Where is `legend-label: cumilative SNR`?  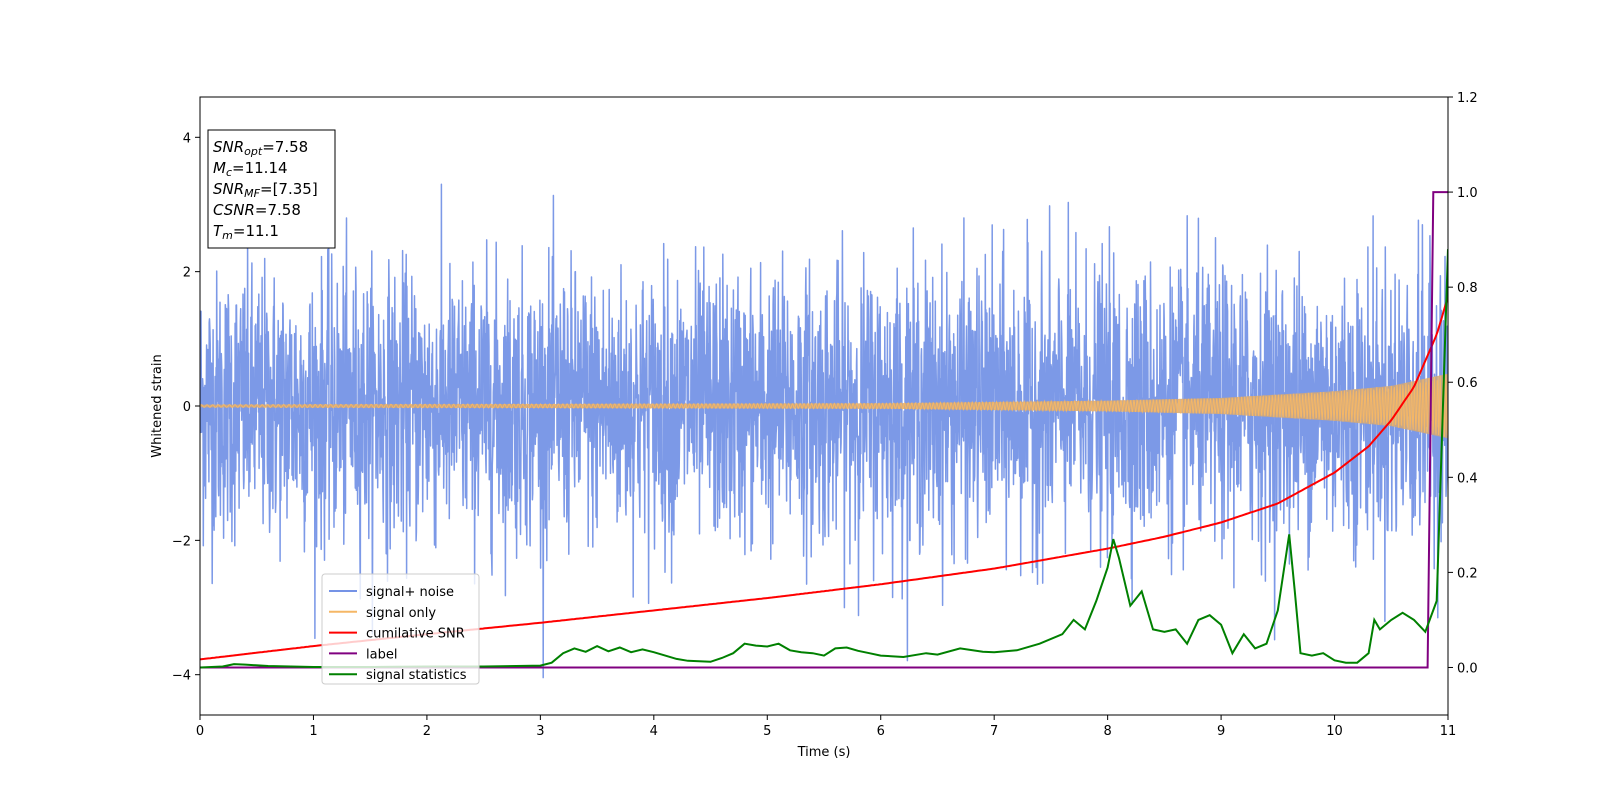 legend-label: cumilative SNR is located at coordinates (415, 634).